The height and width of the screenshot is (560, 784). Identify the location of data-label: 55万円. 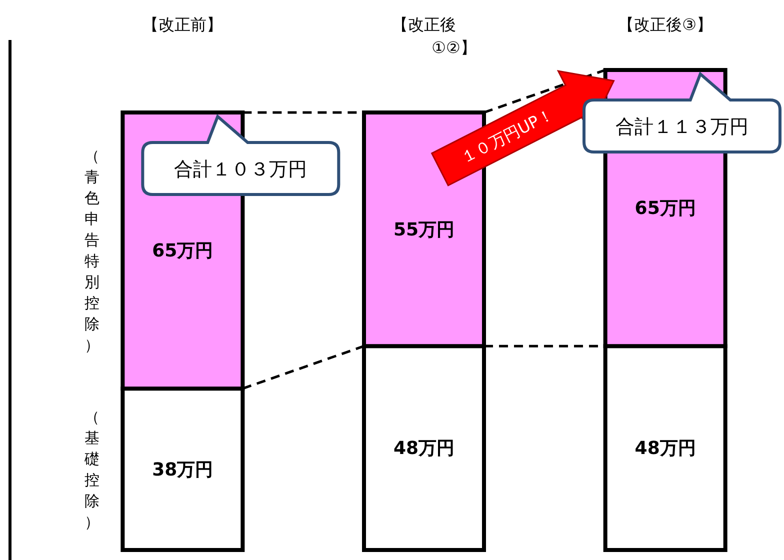
(424, 229).